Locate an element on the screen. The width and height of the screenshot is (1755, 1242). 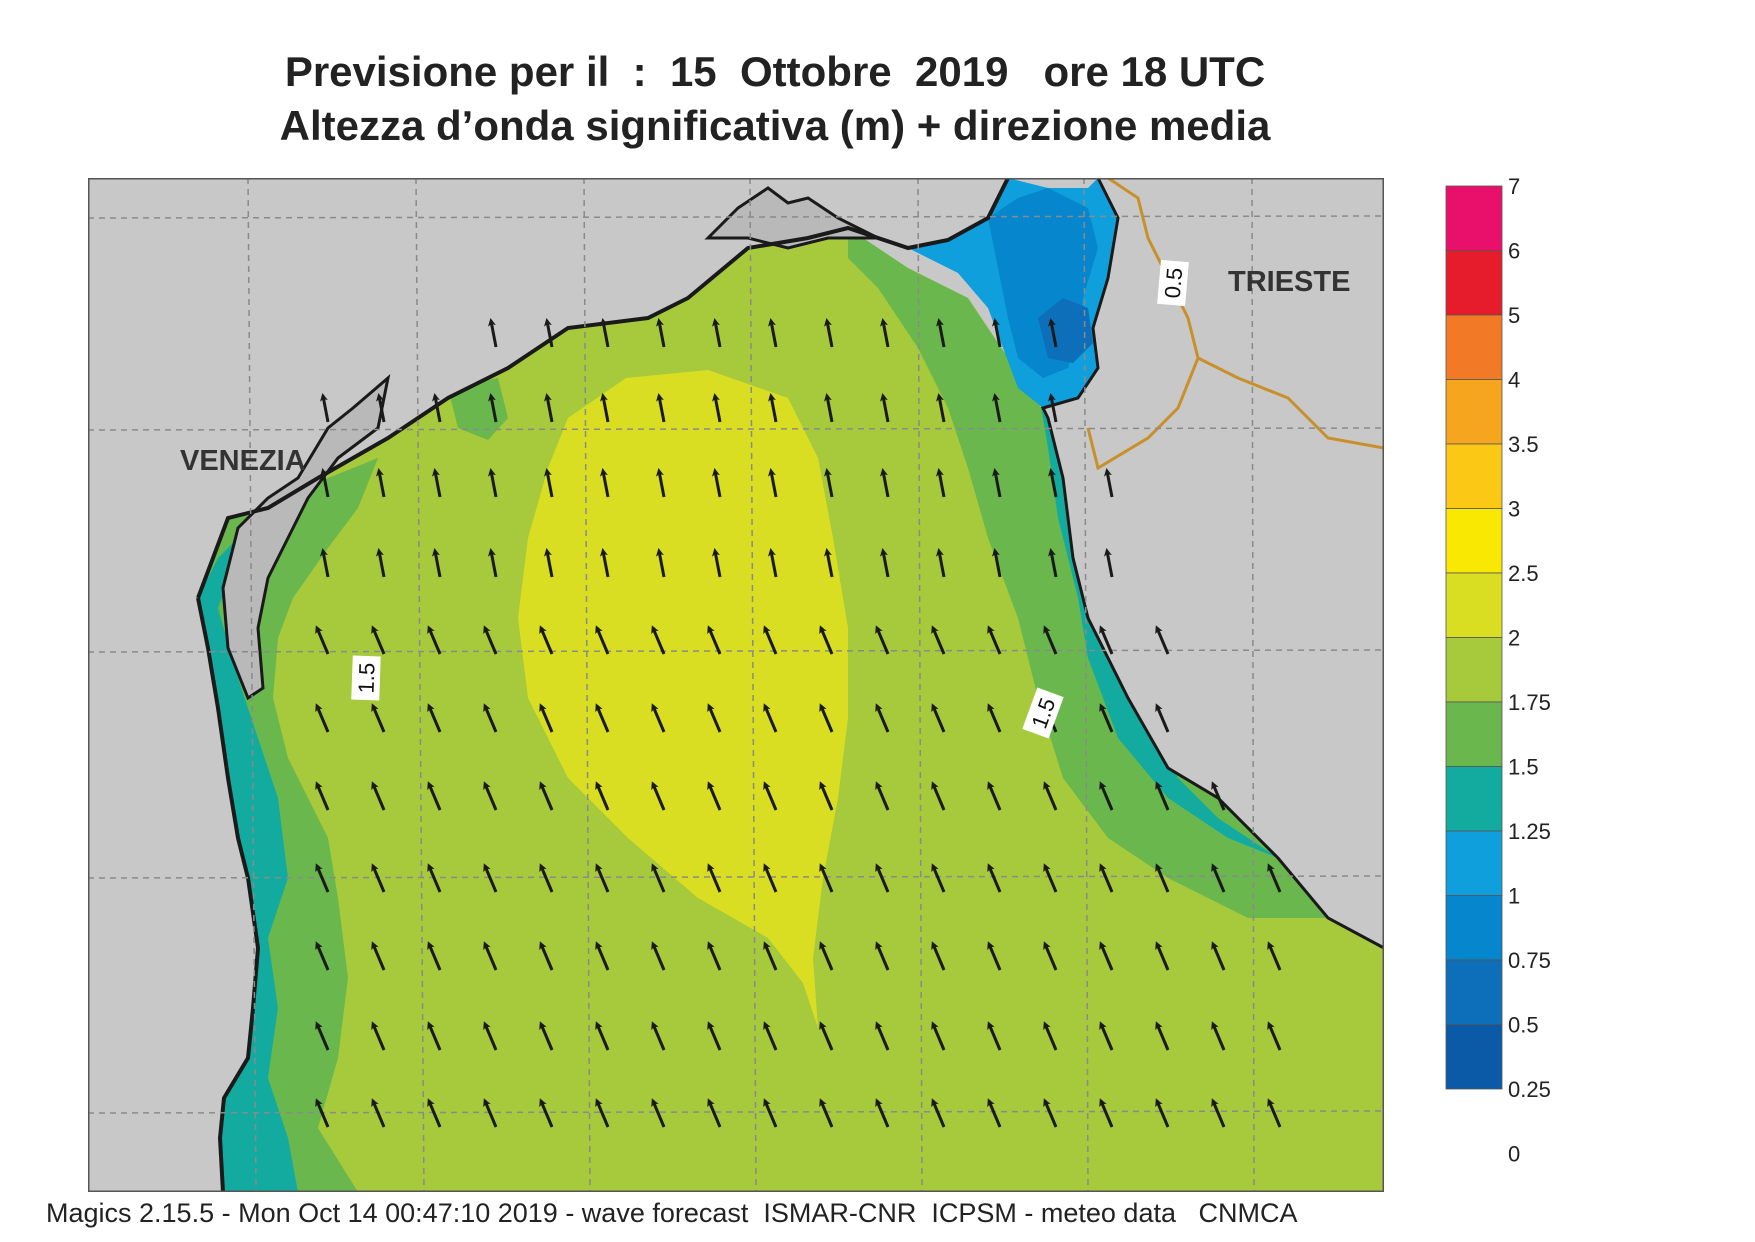
contour-label-west: 1.5 is located at coordinates (366, 678).